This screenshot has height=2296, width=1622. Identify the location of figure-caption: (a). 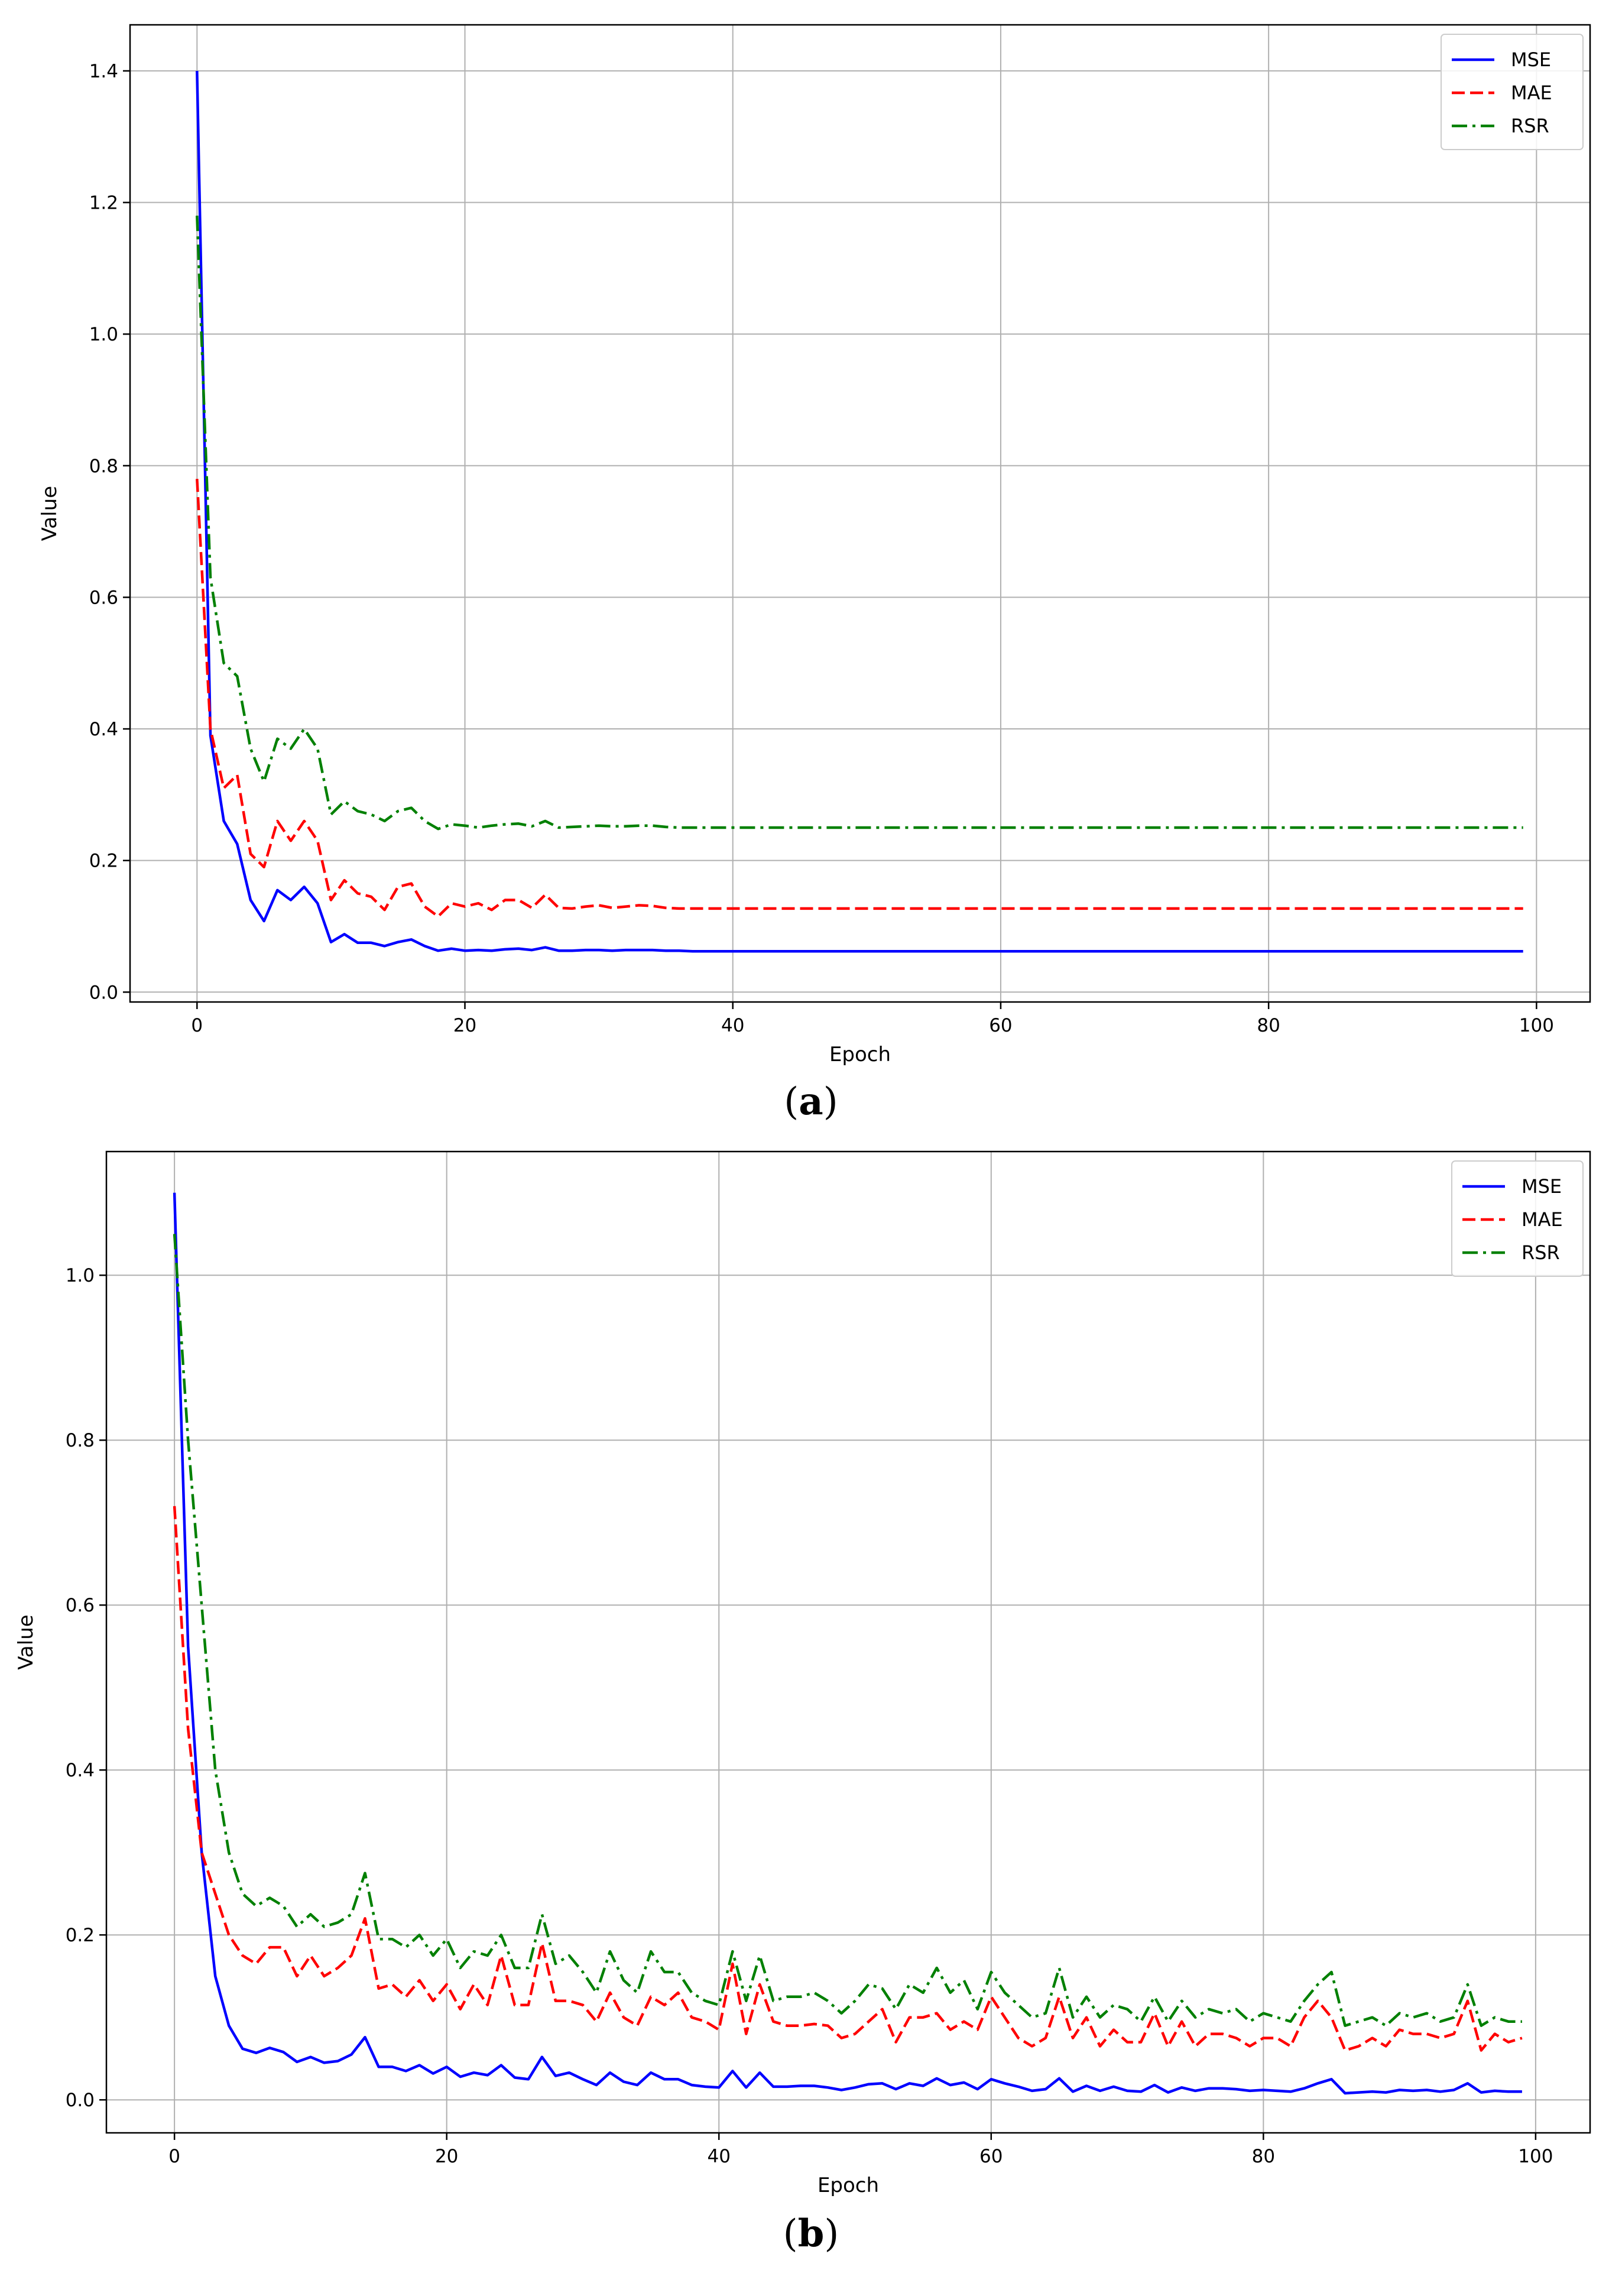
(811, 1101).